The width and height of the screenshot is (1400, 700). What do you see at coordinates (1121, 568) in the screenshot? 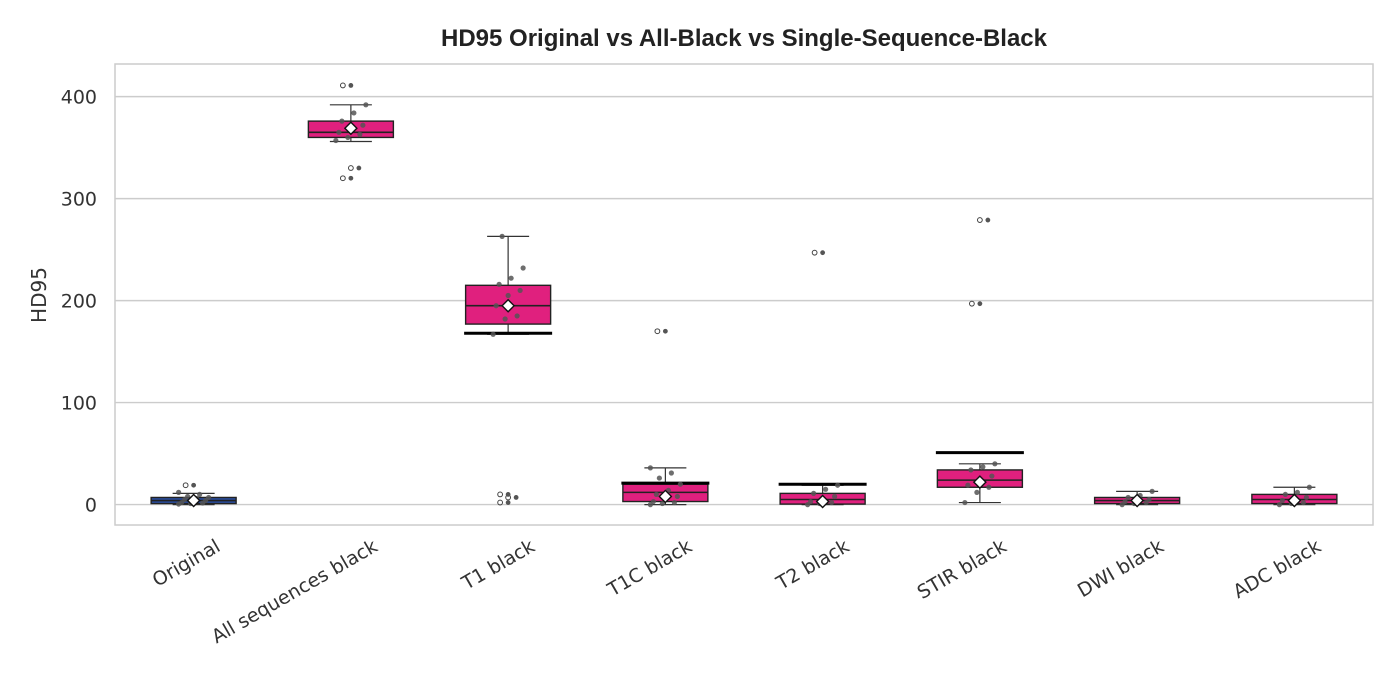
I see `x-tick-label: DWI black` at bounding box center [1121, 568].